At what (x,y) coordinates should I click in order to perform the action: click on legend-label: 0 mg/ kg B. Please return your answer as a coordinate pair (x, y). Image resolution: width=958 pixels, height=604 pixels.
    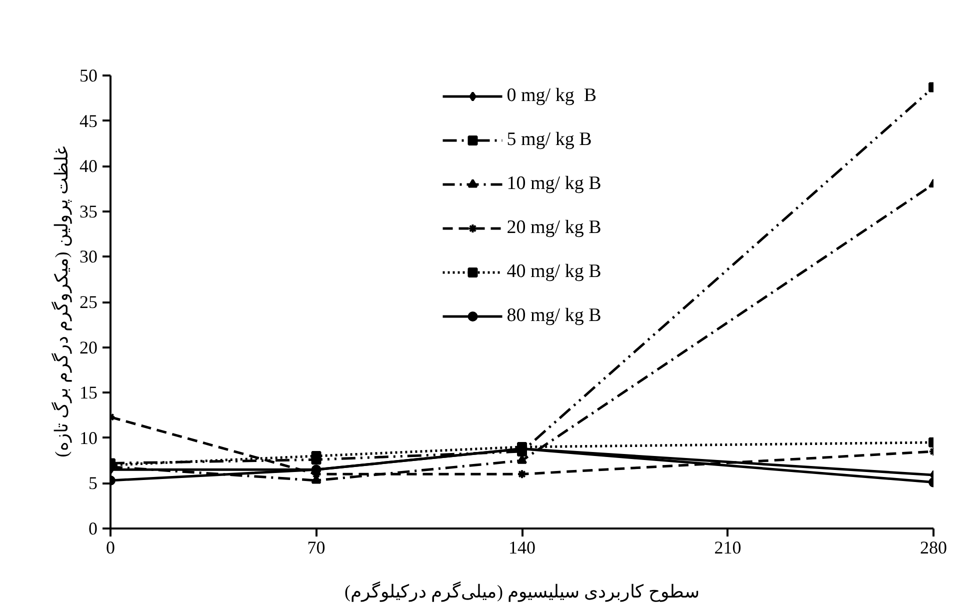
    Looking at the image, I should click on (551, 96).